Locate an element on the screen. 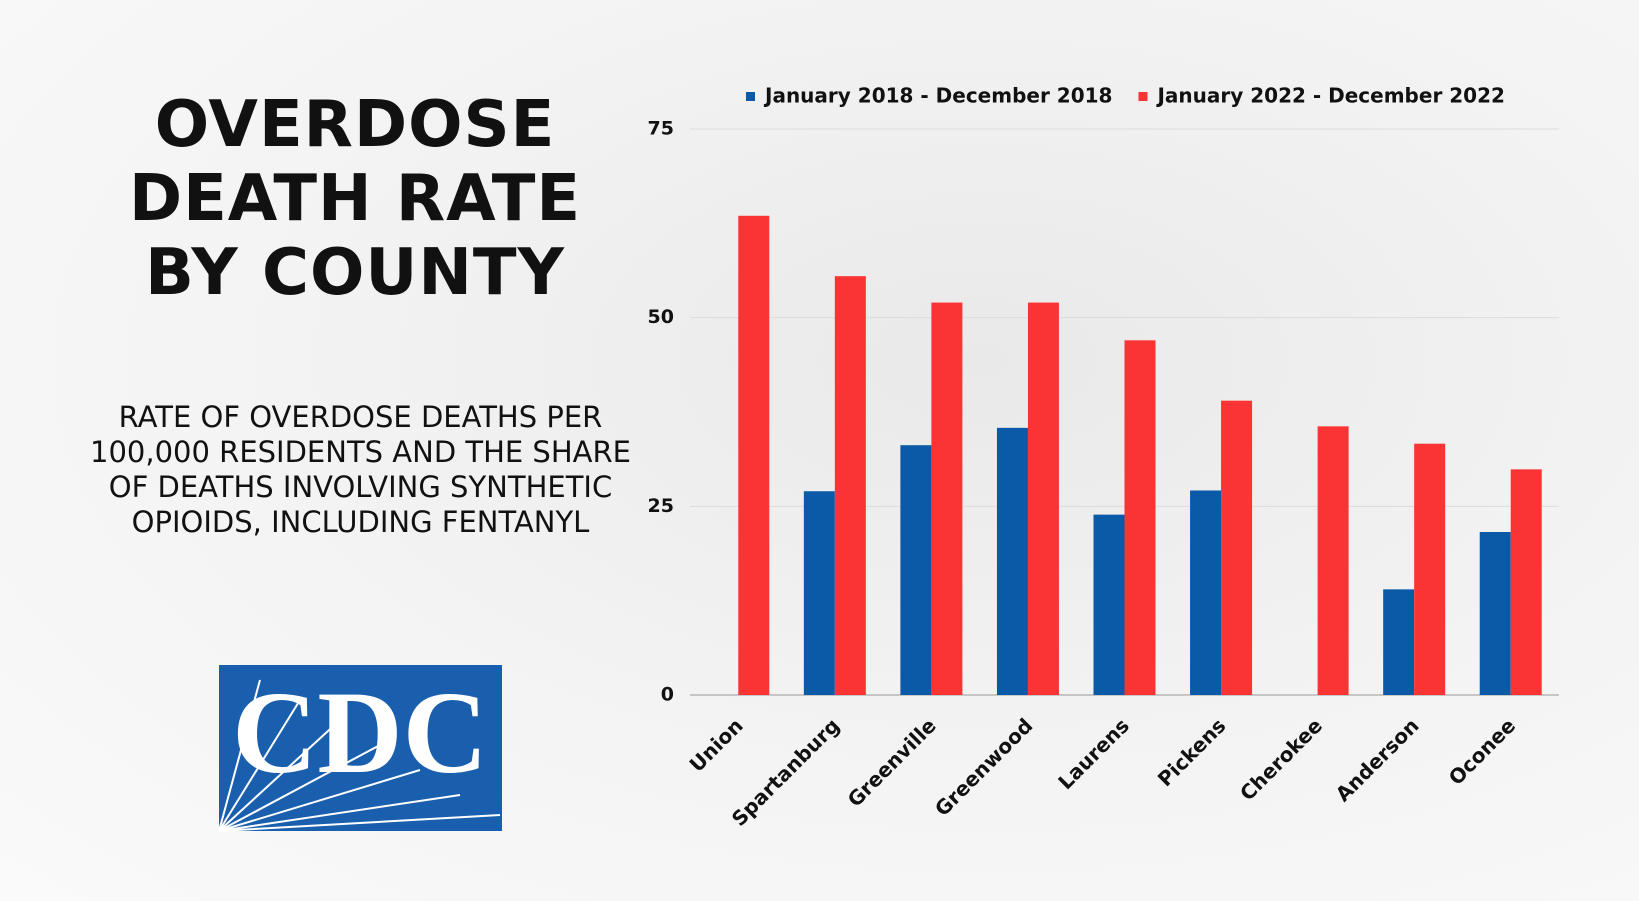 This screenshot has height=901, width=1639. x-tick-label: Union is located at coordinates (716, 744).